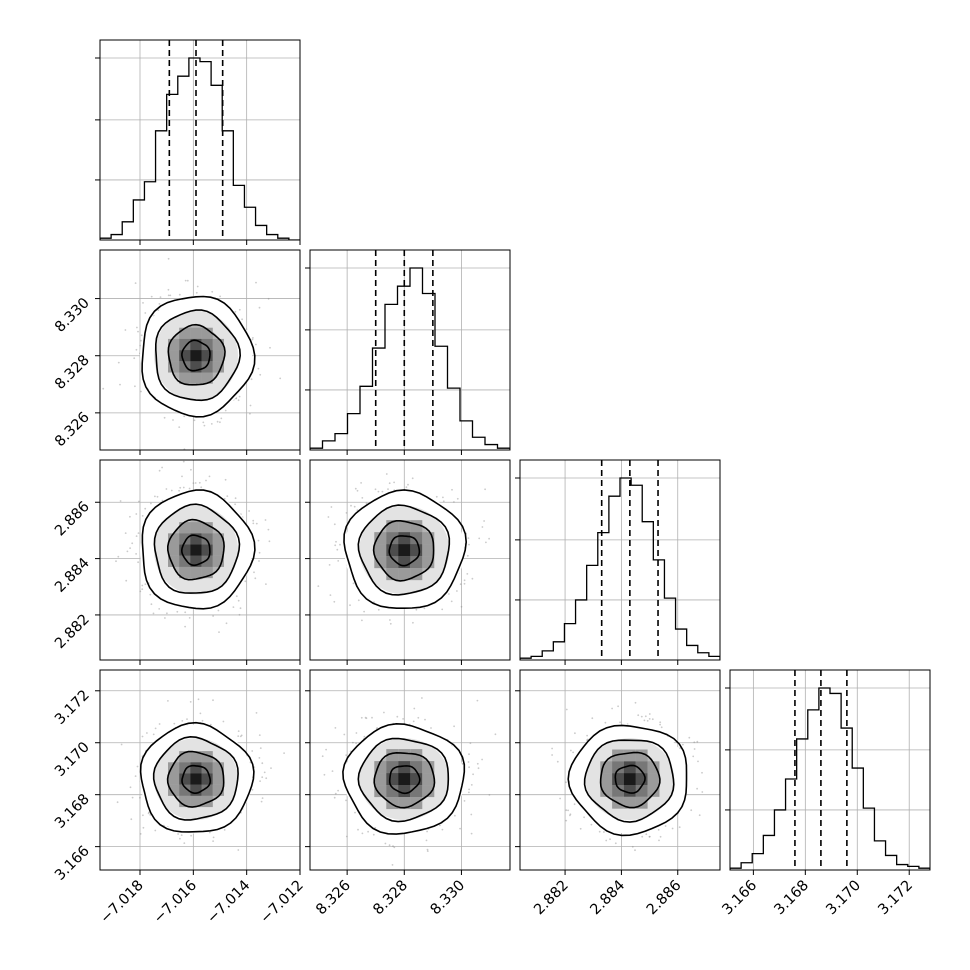 The width and height of the screenshot is (970, 970). Describe the element at coordinates (843, 898) in the screenshot. I see `x-tick-label: 3.170` at that location.